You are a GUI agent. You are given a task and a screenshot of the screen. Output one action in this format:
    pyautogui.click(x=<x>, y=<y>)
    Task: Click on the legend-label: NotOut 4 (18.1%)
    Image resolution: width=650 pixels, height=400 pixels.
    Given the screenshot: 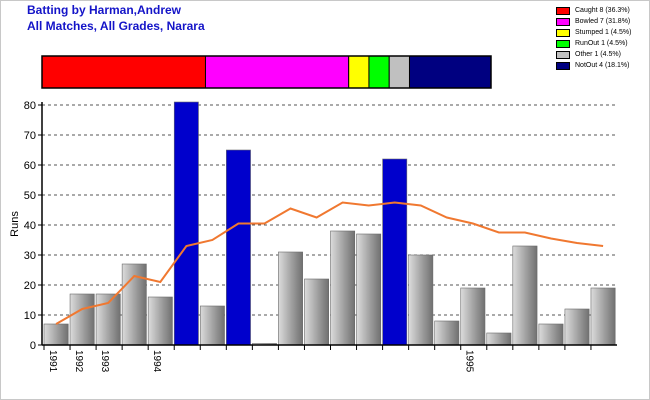 What is the action you would take?
    pyautogui.click(x=602, y=65)
    